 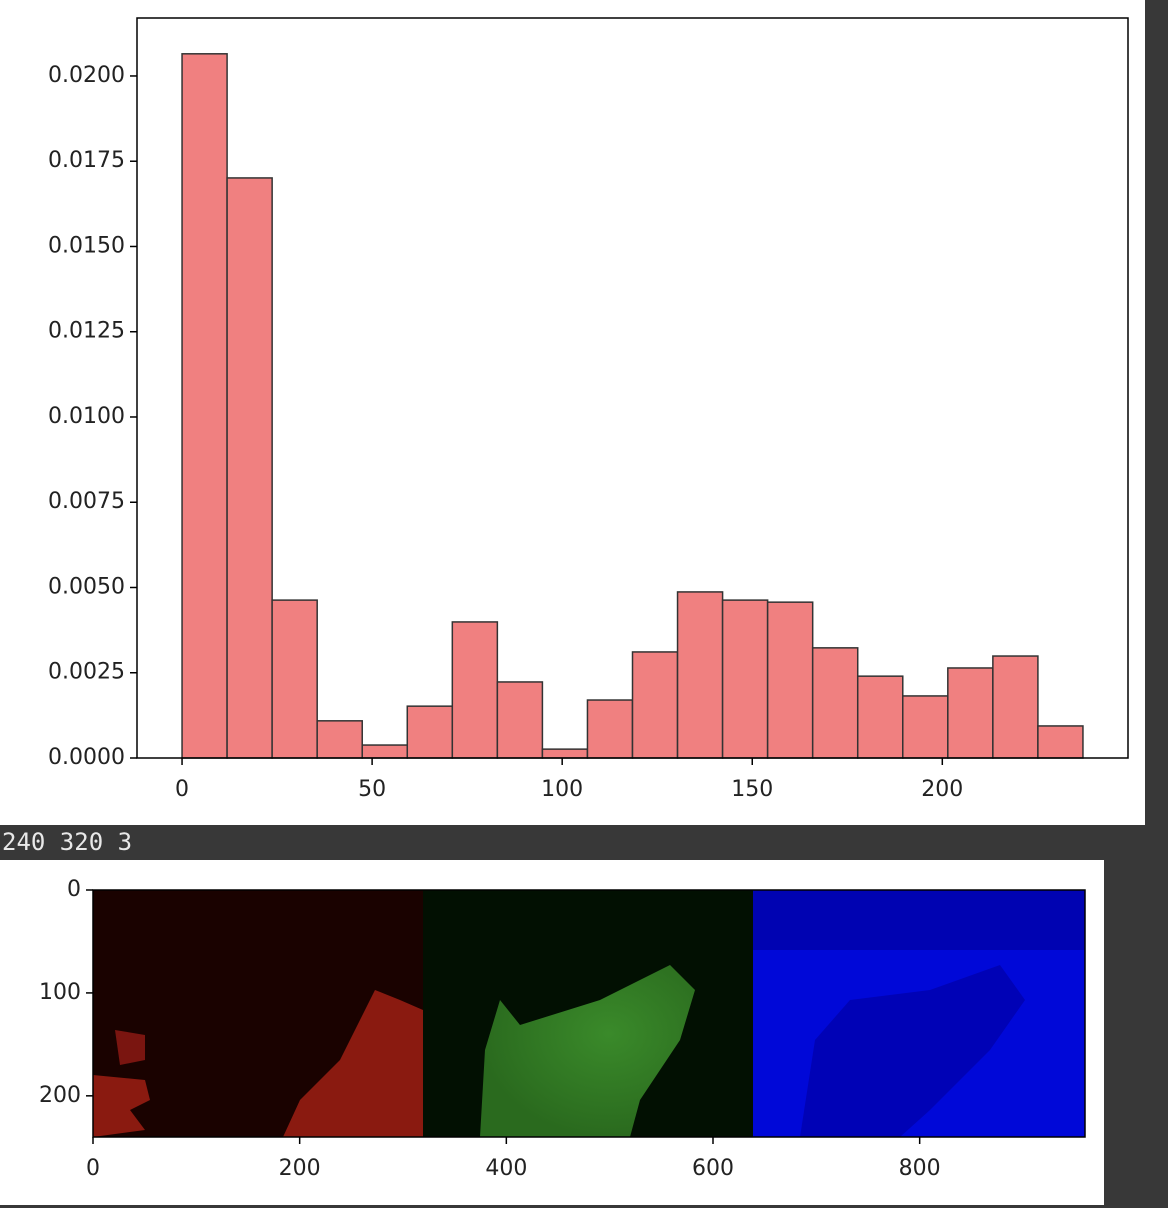 I want to click on blue-region, so click(x=912, y=1051).